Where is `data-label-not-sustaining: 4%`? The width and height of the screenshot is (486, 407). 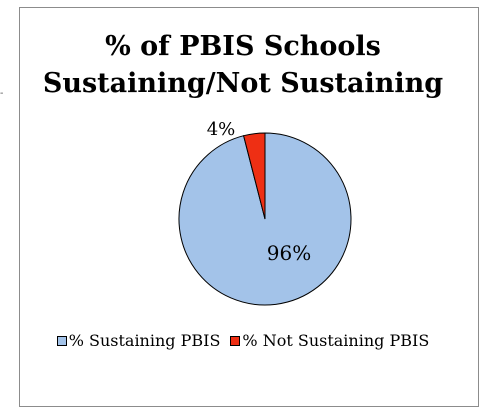 data-label-not-sustaining: 4% is located at coordinates (221, 129).